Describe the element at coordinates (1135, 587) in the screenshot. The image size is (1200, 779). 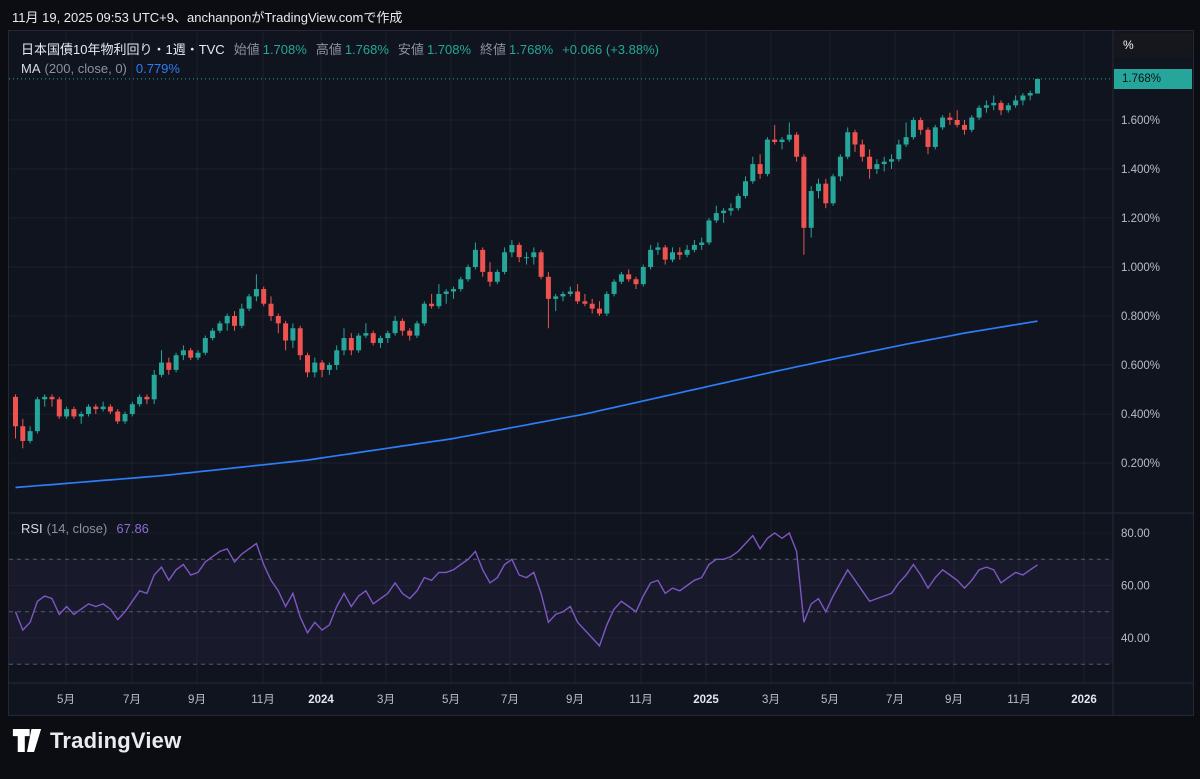
I see `rsi-tick-label: 60.00` at that location.